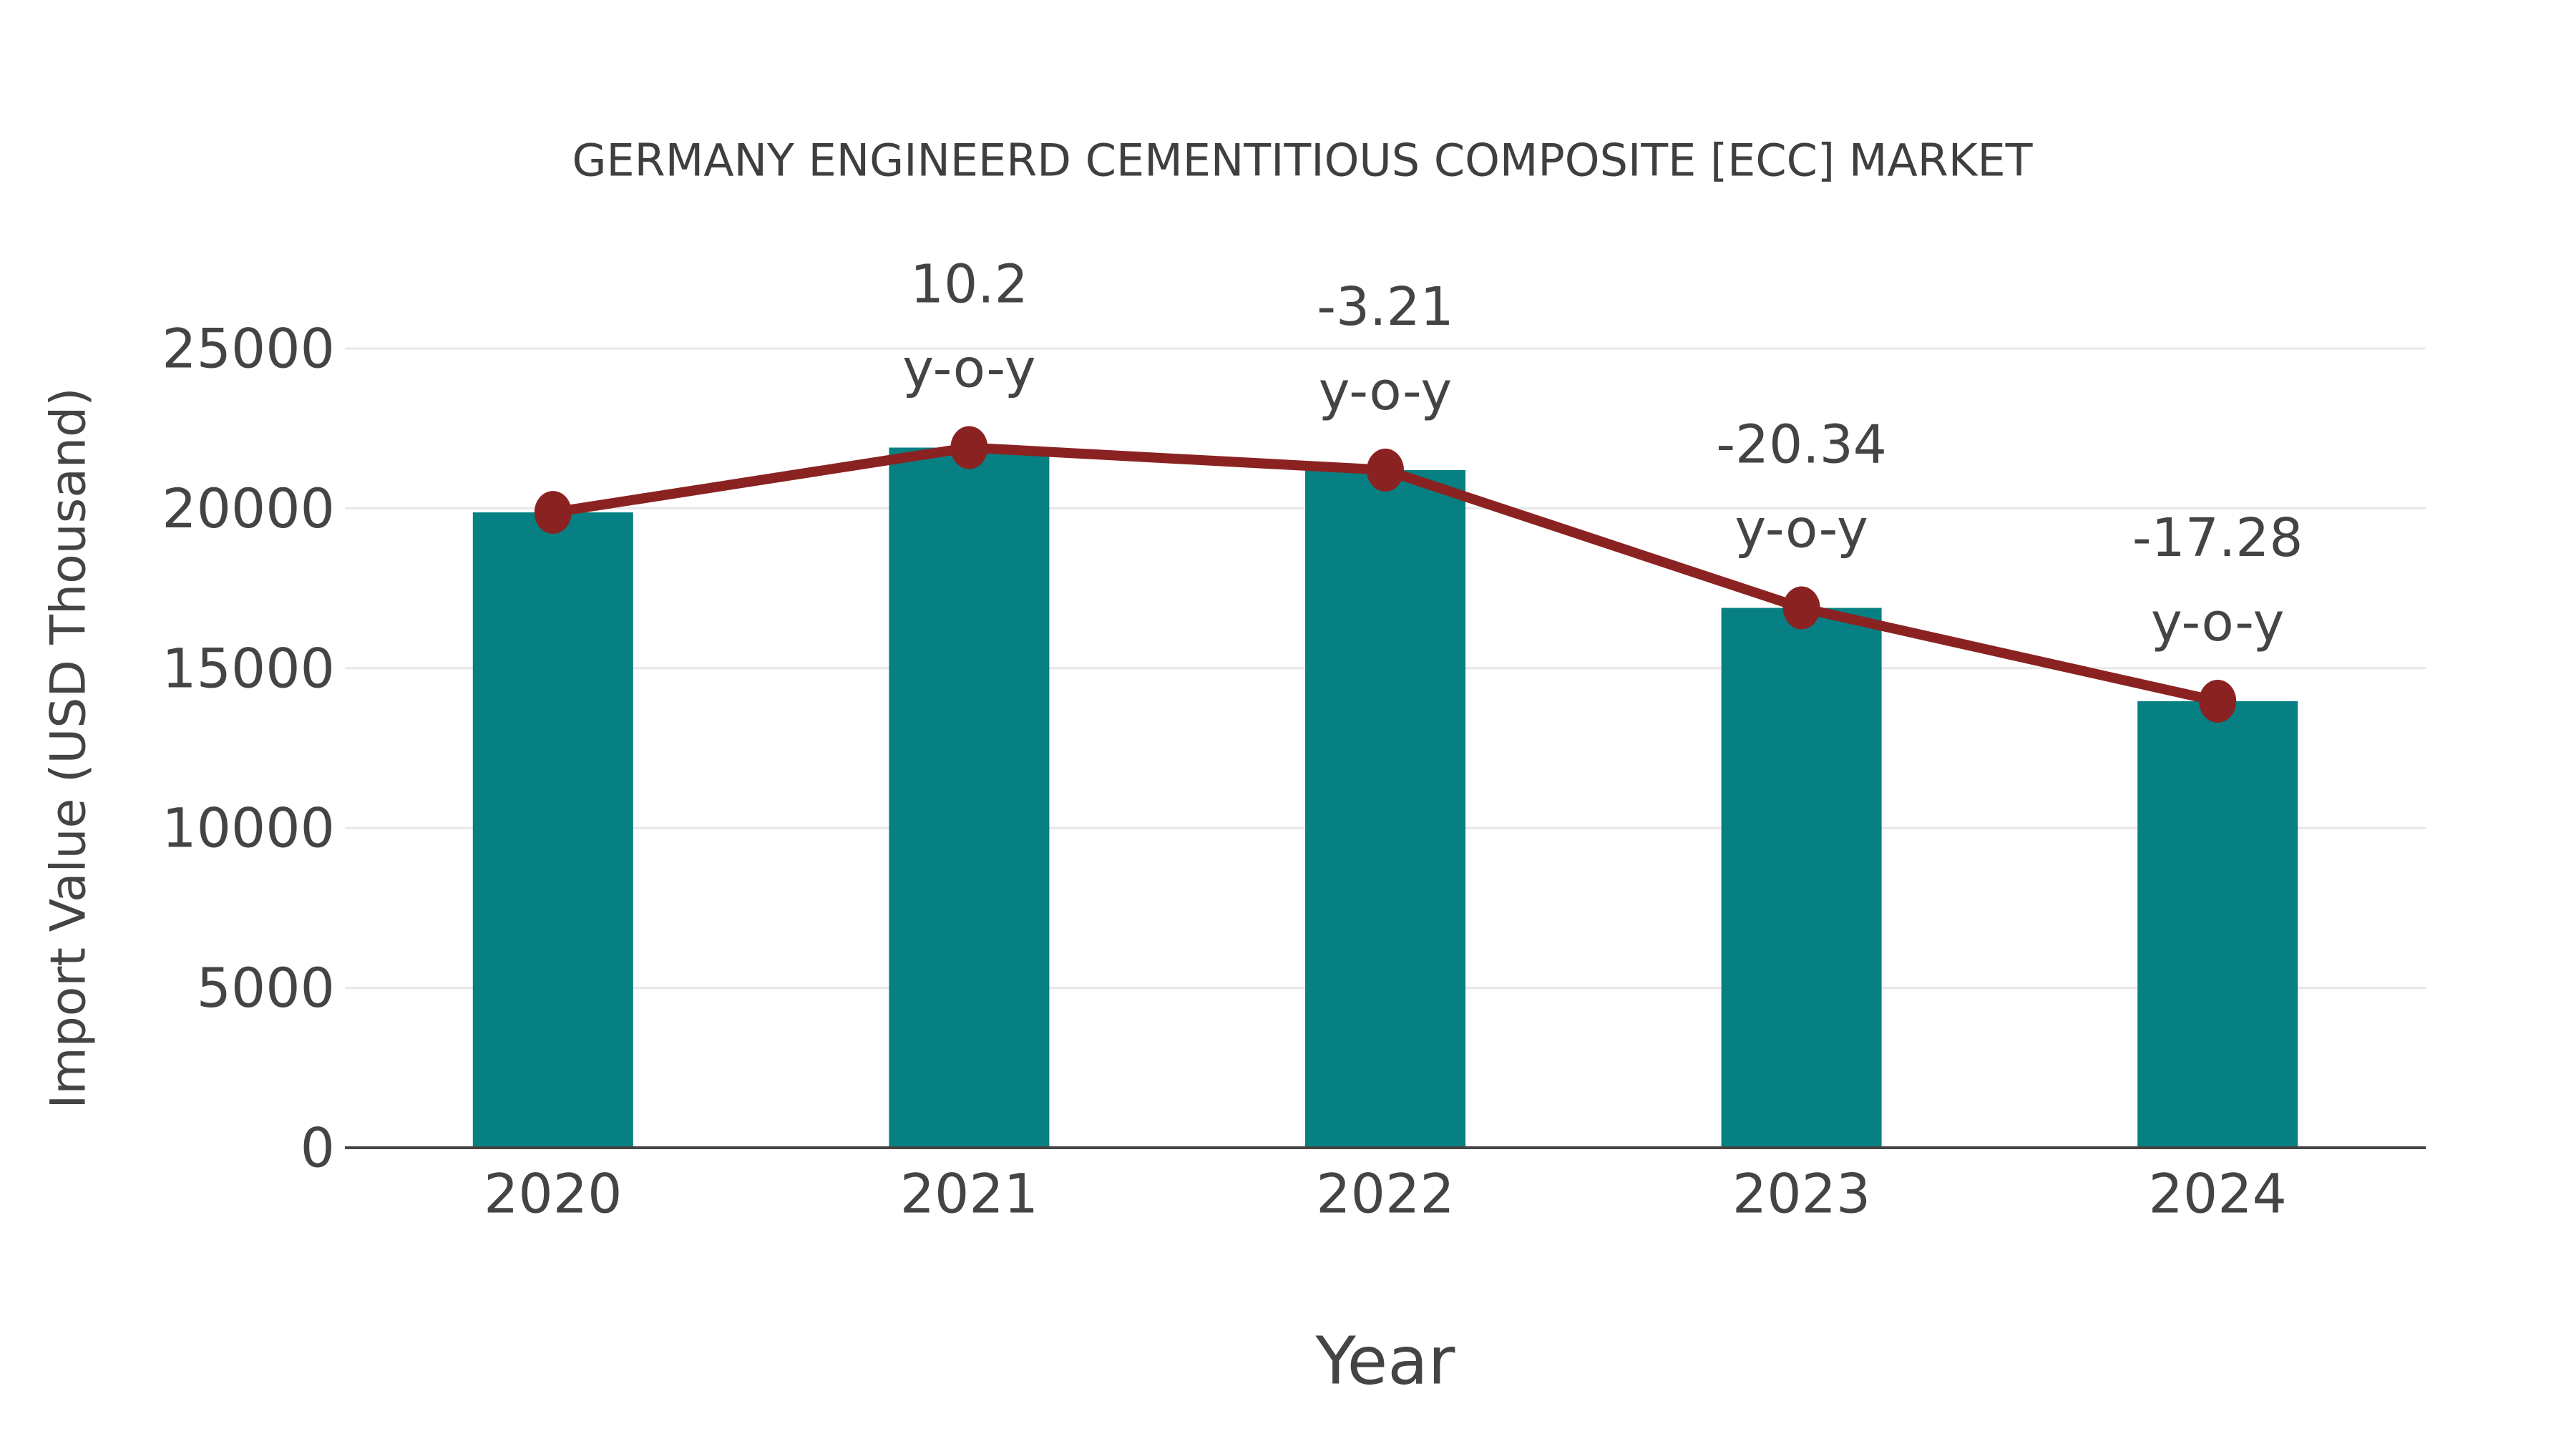 The height and width of the screenshot is (1449, 2576). What do you see at coordinates (318, 1148) in the screenshot?
I see `ytick-label-0: 0` at bounding box center [318, 1148].